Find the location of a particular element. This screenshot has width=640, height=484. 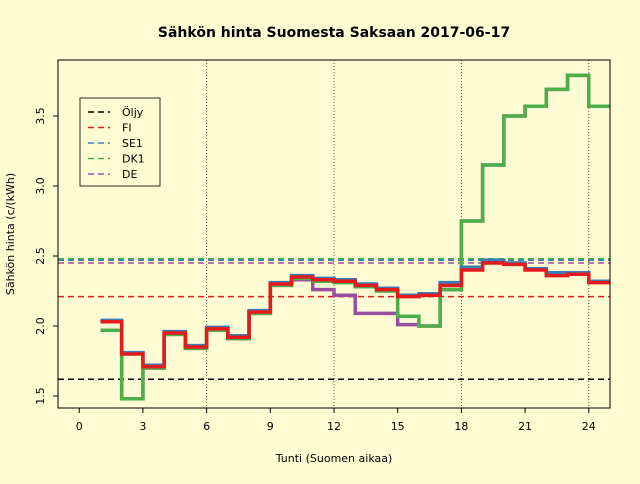

y-axis-label: Sähkön hinta (c/(kWh) is located at coordinates (10, 234).